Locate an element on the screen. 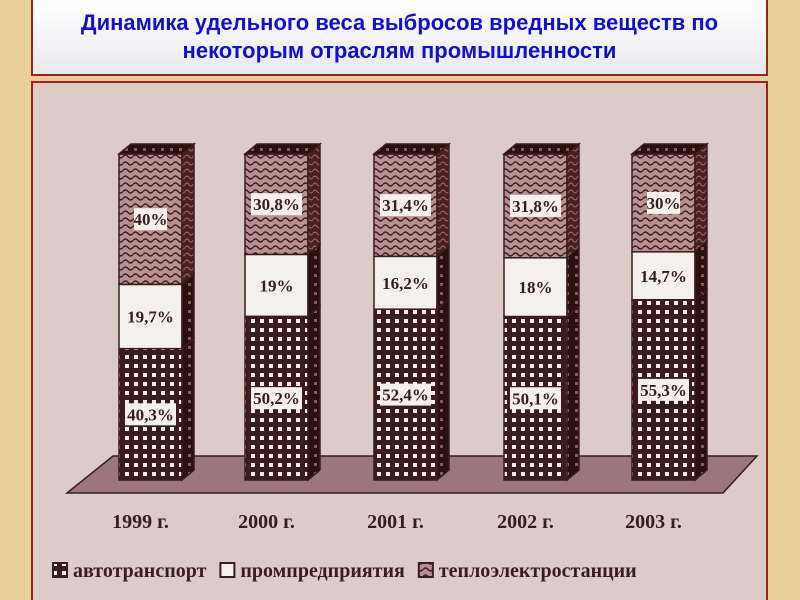 The width and height of the screenshot is (800, 600). x-tick-label: 2003 г. is located at coordinates (653, 522).